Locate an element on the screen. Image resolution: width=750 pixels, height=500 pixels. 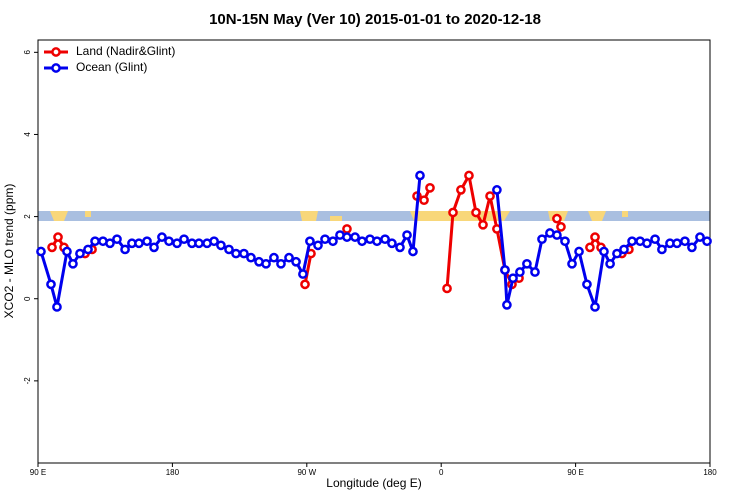
y-tick-label: 6 is located at coordinates (27, 52).